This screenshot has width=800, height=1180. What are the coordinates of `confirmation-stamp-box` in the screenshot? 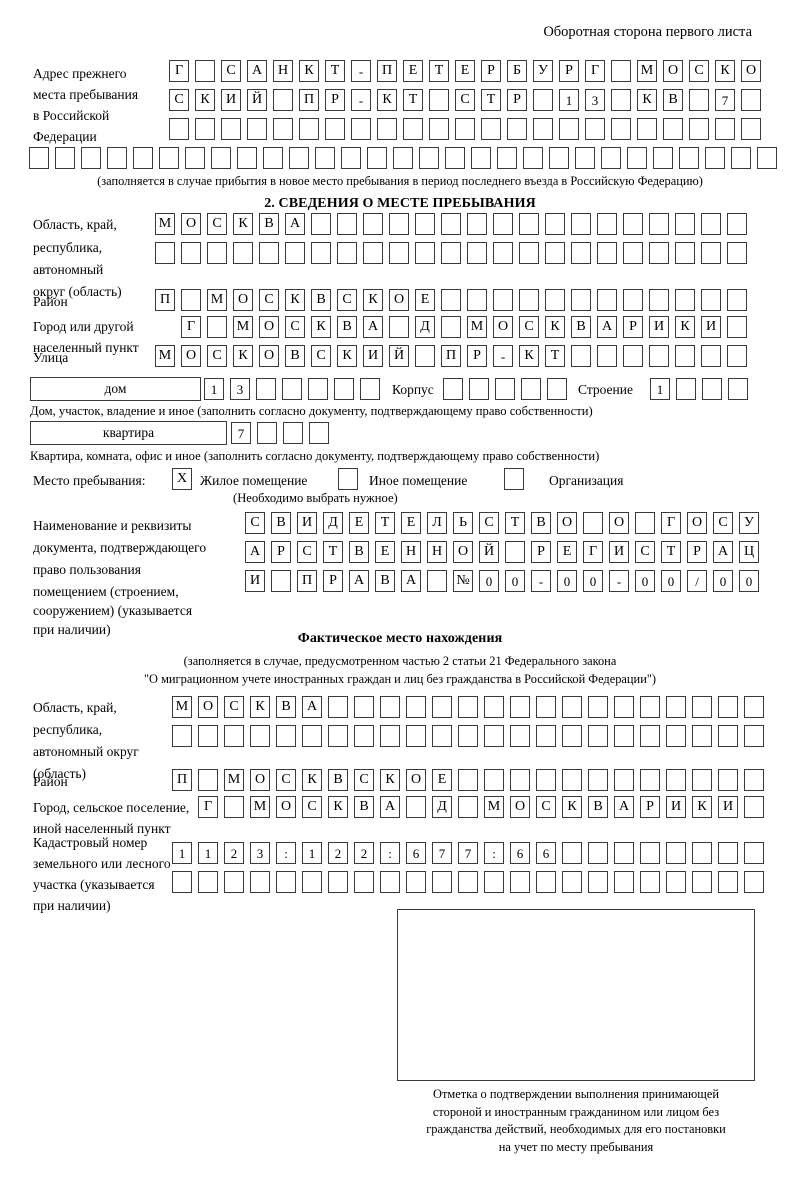 It's located at (576, 995).